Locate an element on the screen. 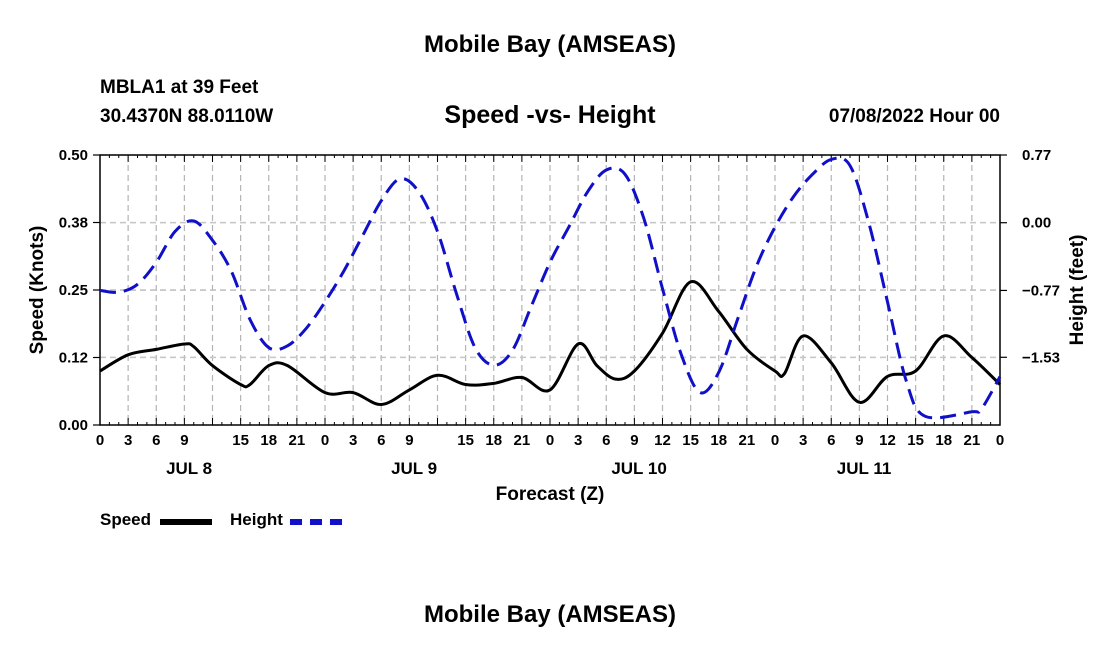 Image resolution: width=1100 pixels, height=650 pixels. y-tick-label: 0.38 is located at coordinates (73, 223).